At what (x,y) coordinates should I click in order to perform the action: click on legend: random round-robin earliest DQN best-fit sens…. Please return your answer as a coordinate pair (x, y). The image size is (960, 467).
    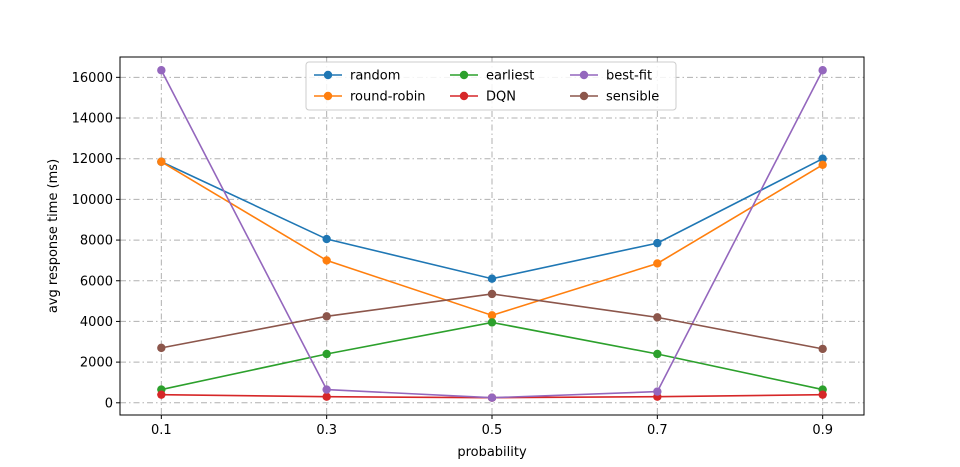
    Looking at the image, I should click on (491, 86).